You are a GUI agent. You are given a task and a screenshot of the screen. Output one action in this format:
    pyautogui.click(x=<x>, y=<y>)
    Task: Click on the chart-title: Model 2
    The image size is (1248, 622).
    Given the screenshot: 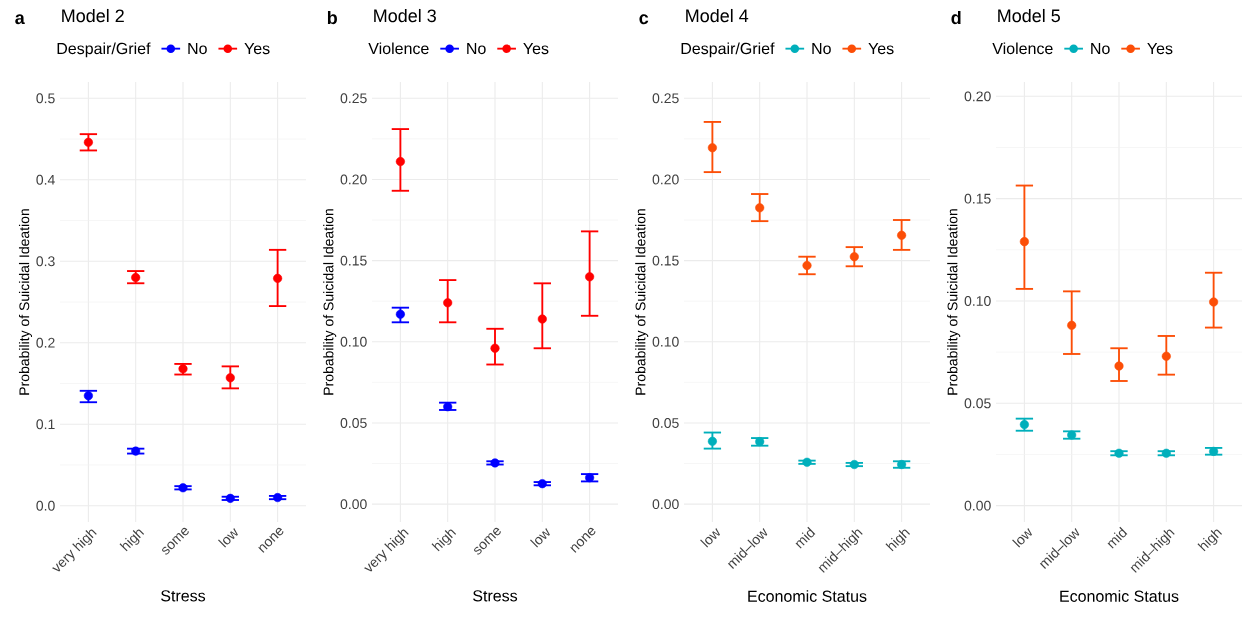 What is the action you would take?
    pyautogui.click(x=93, y=15)
    